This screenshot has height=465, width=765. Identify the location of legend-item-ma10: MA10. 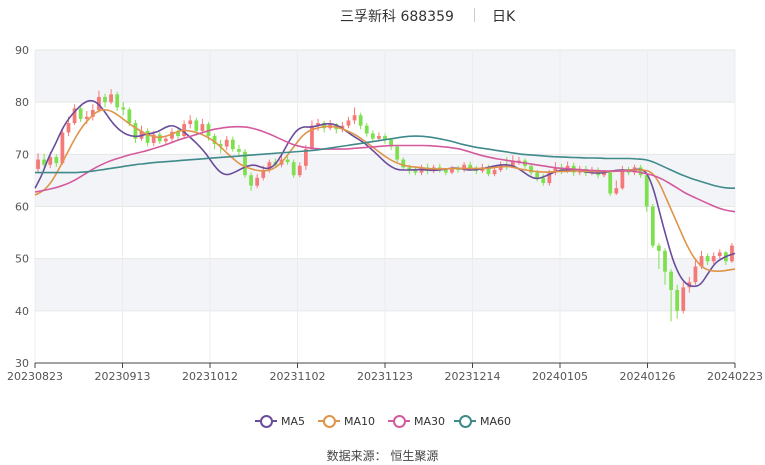
(346, 421).